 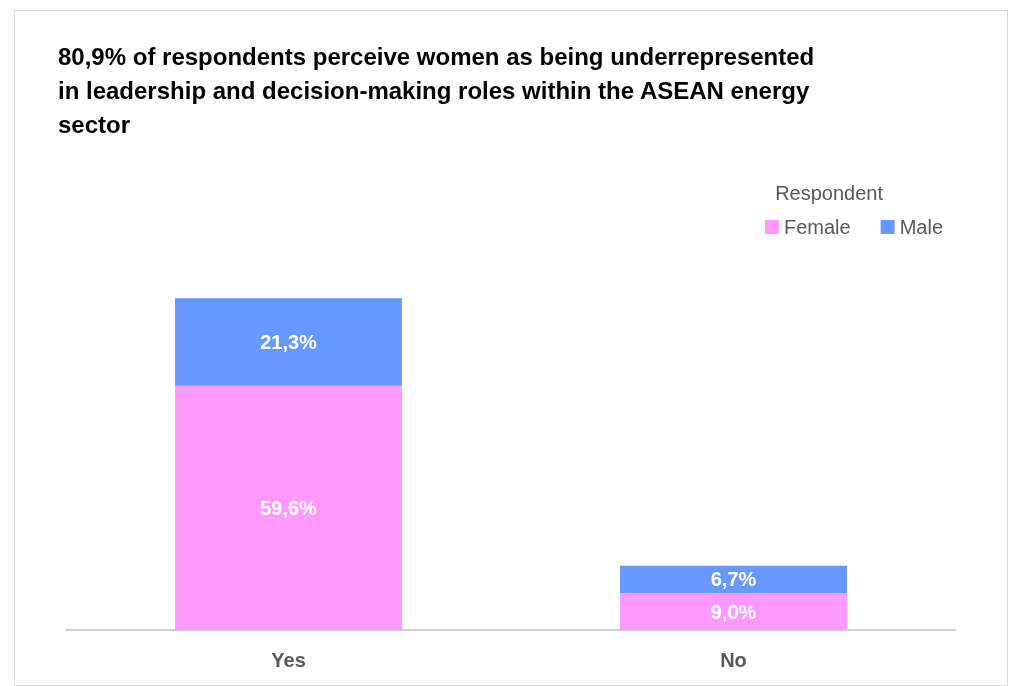 I want to click on data-label: 59,6%, so click(x=289, y=507).